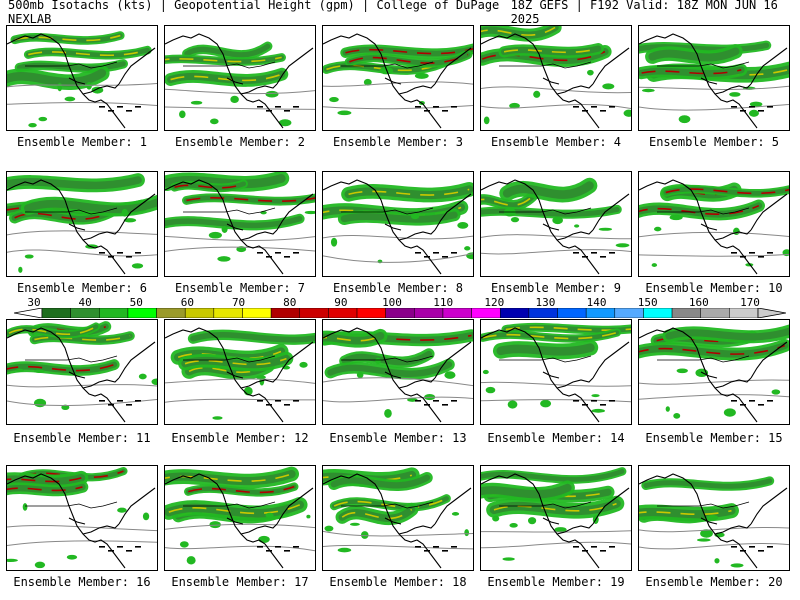  I want to click on ensemble-member-caption: Ensemble Member: 14, so click(556, 438).